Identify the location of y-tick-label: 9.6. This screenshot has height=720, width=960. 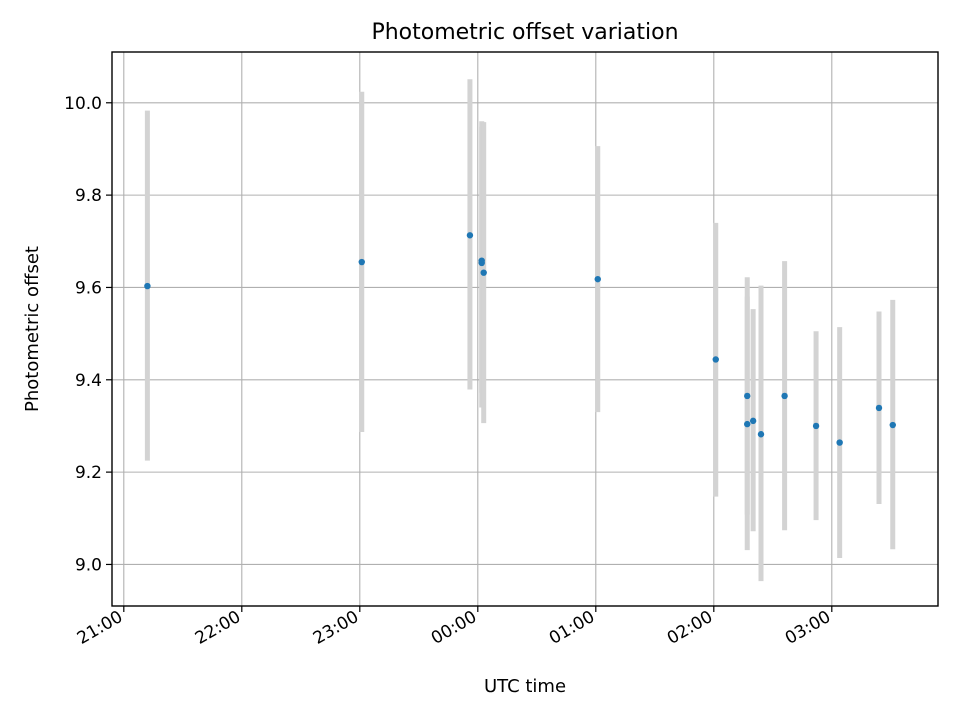
(88, 288).